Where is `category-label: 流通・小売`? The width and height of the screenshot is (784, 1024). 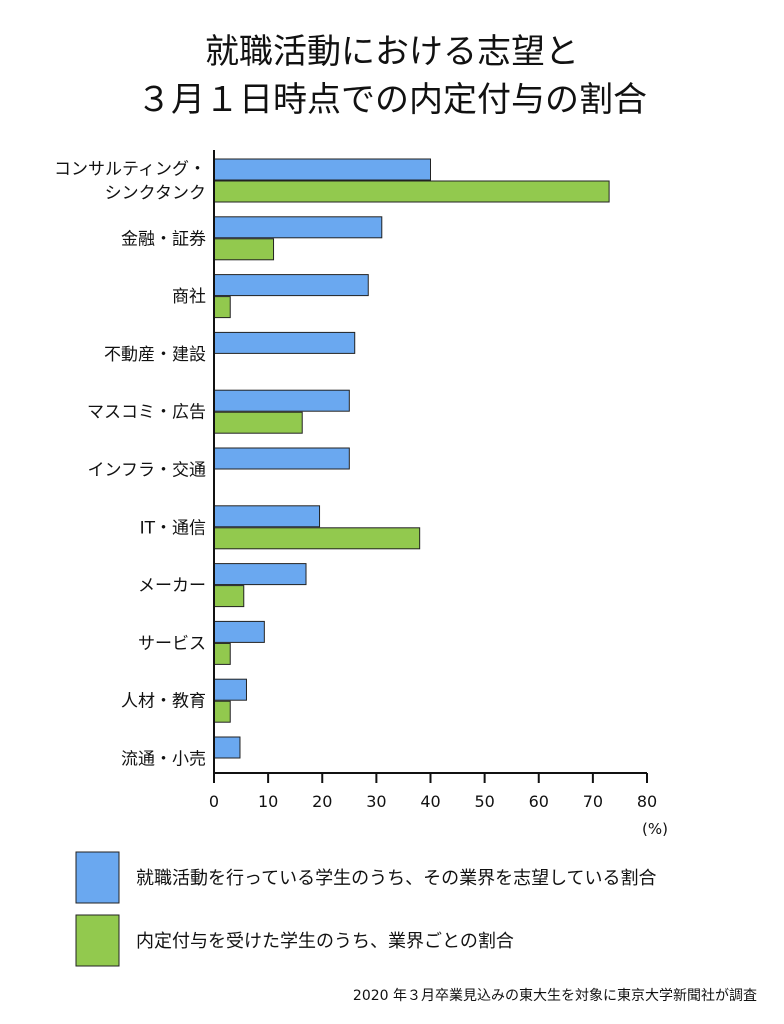 category-label: 流通・小売 is located at coordinates (163, 760).